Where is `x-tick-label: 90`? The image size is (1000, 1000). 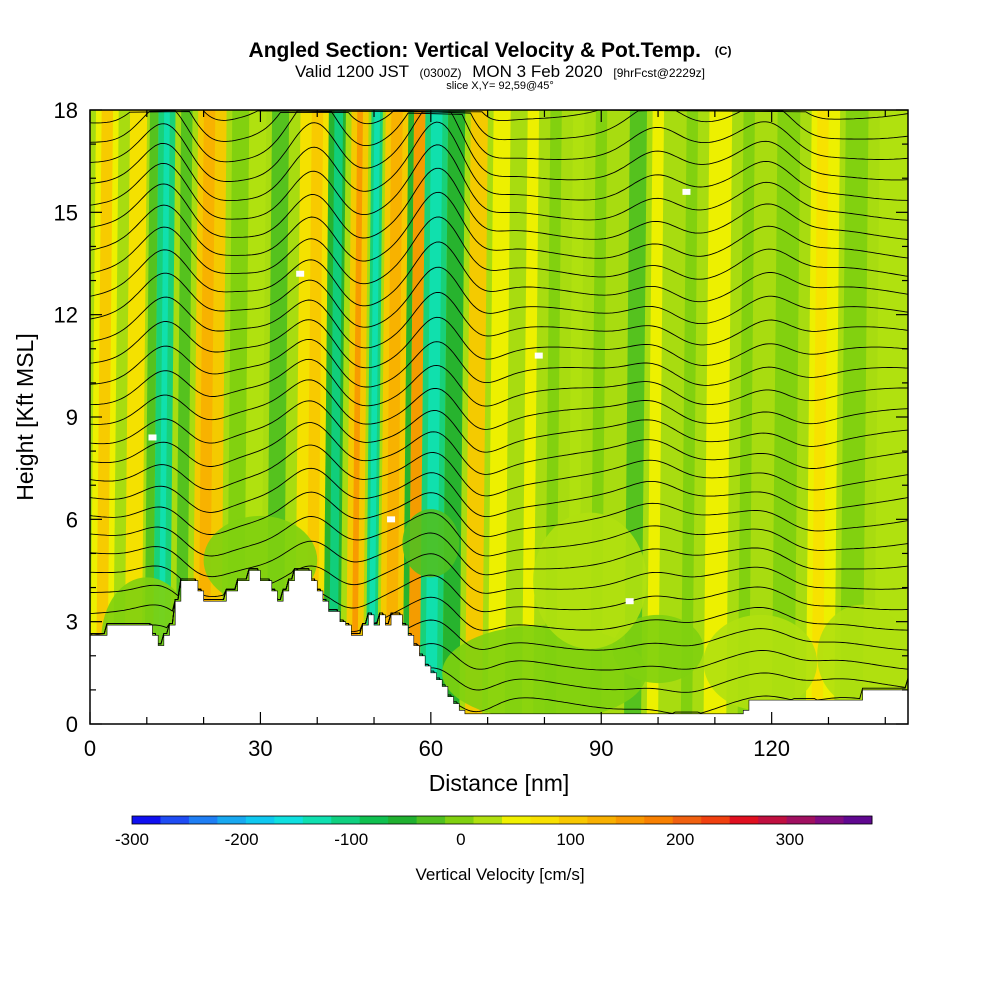
x-tick-label: 90 is located at coordinates (601, 748).